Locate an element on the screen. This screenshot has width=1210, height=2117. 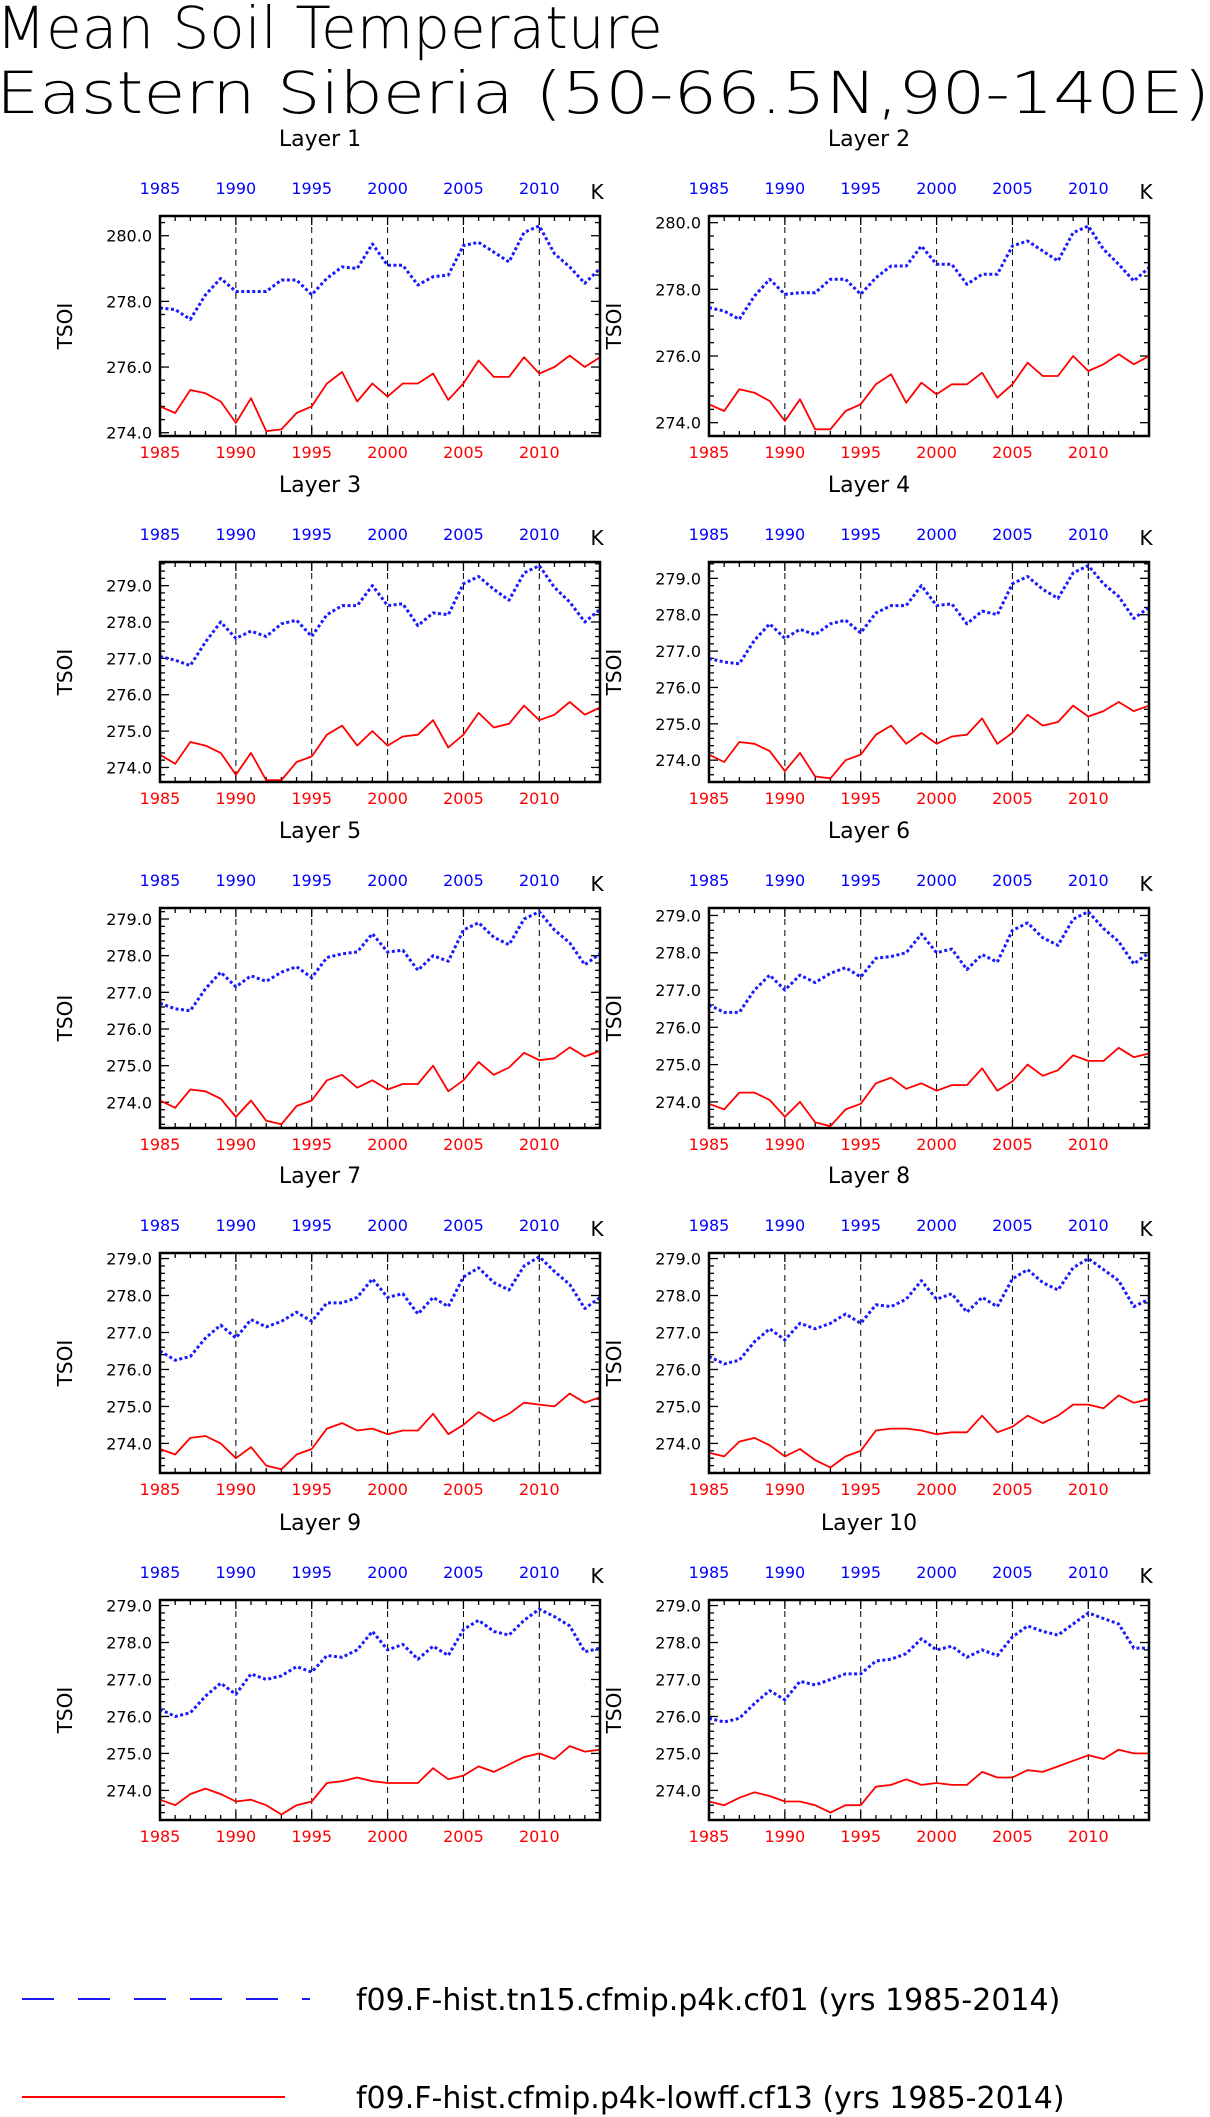
figure-title-line2: Eastern Siberia (50-66.5N,90-140E) is located at coordinates (605, 93).